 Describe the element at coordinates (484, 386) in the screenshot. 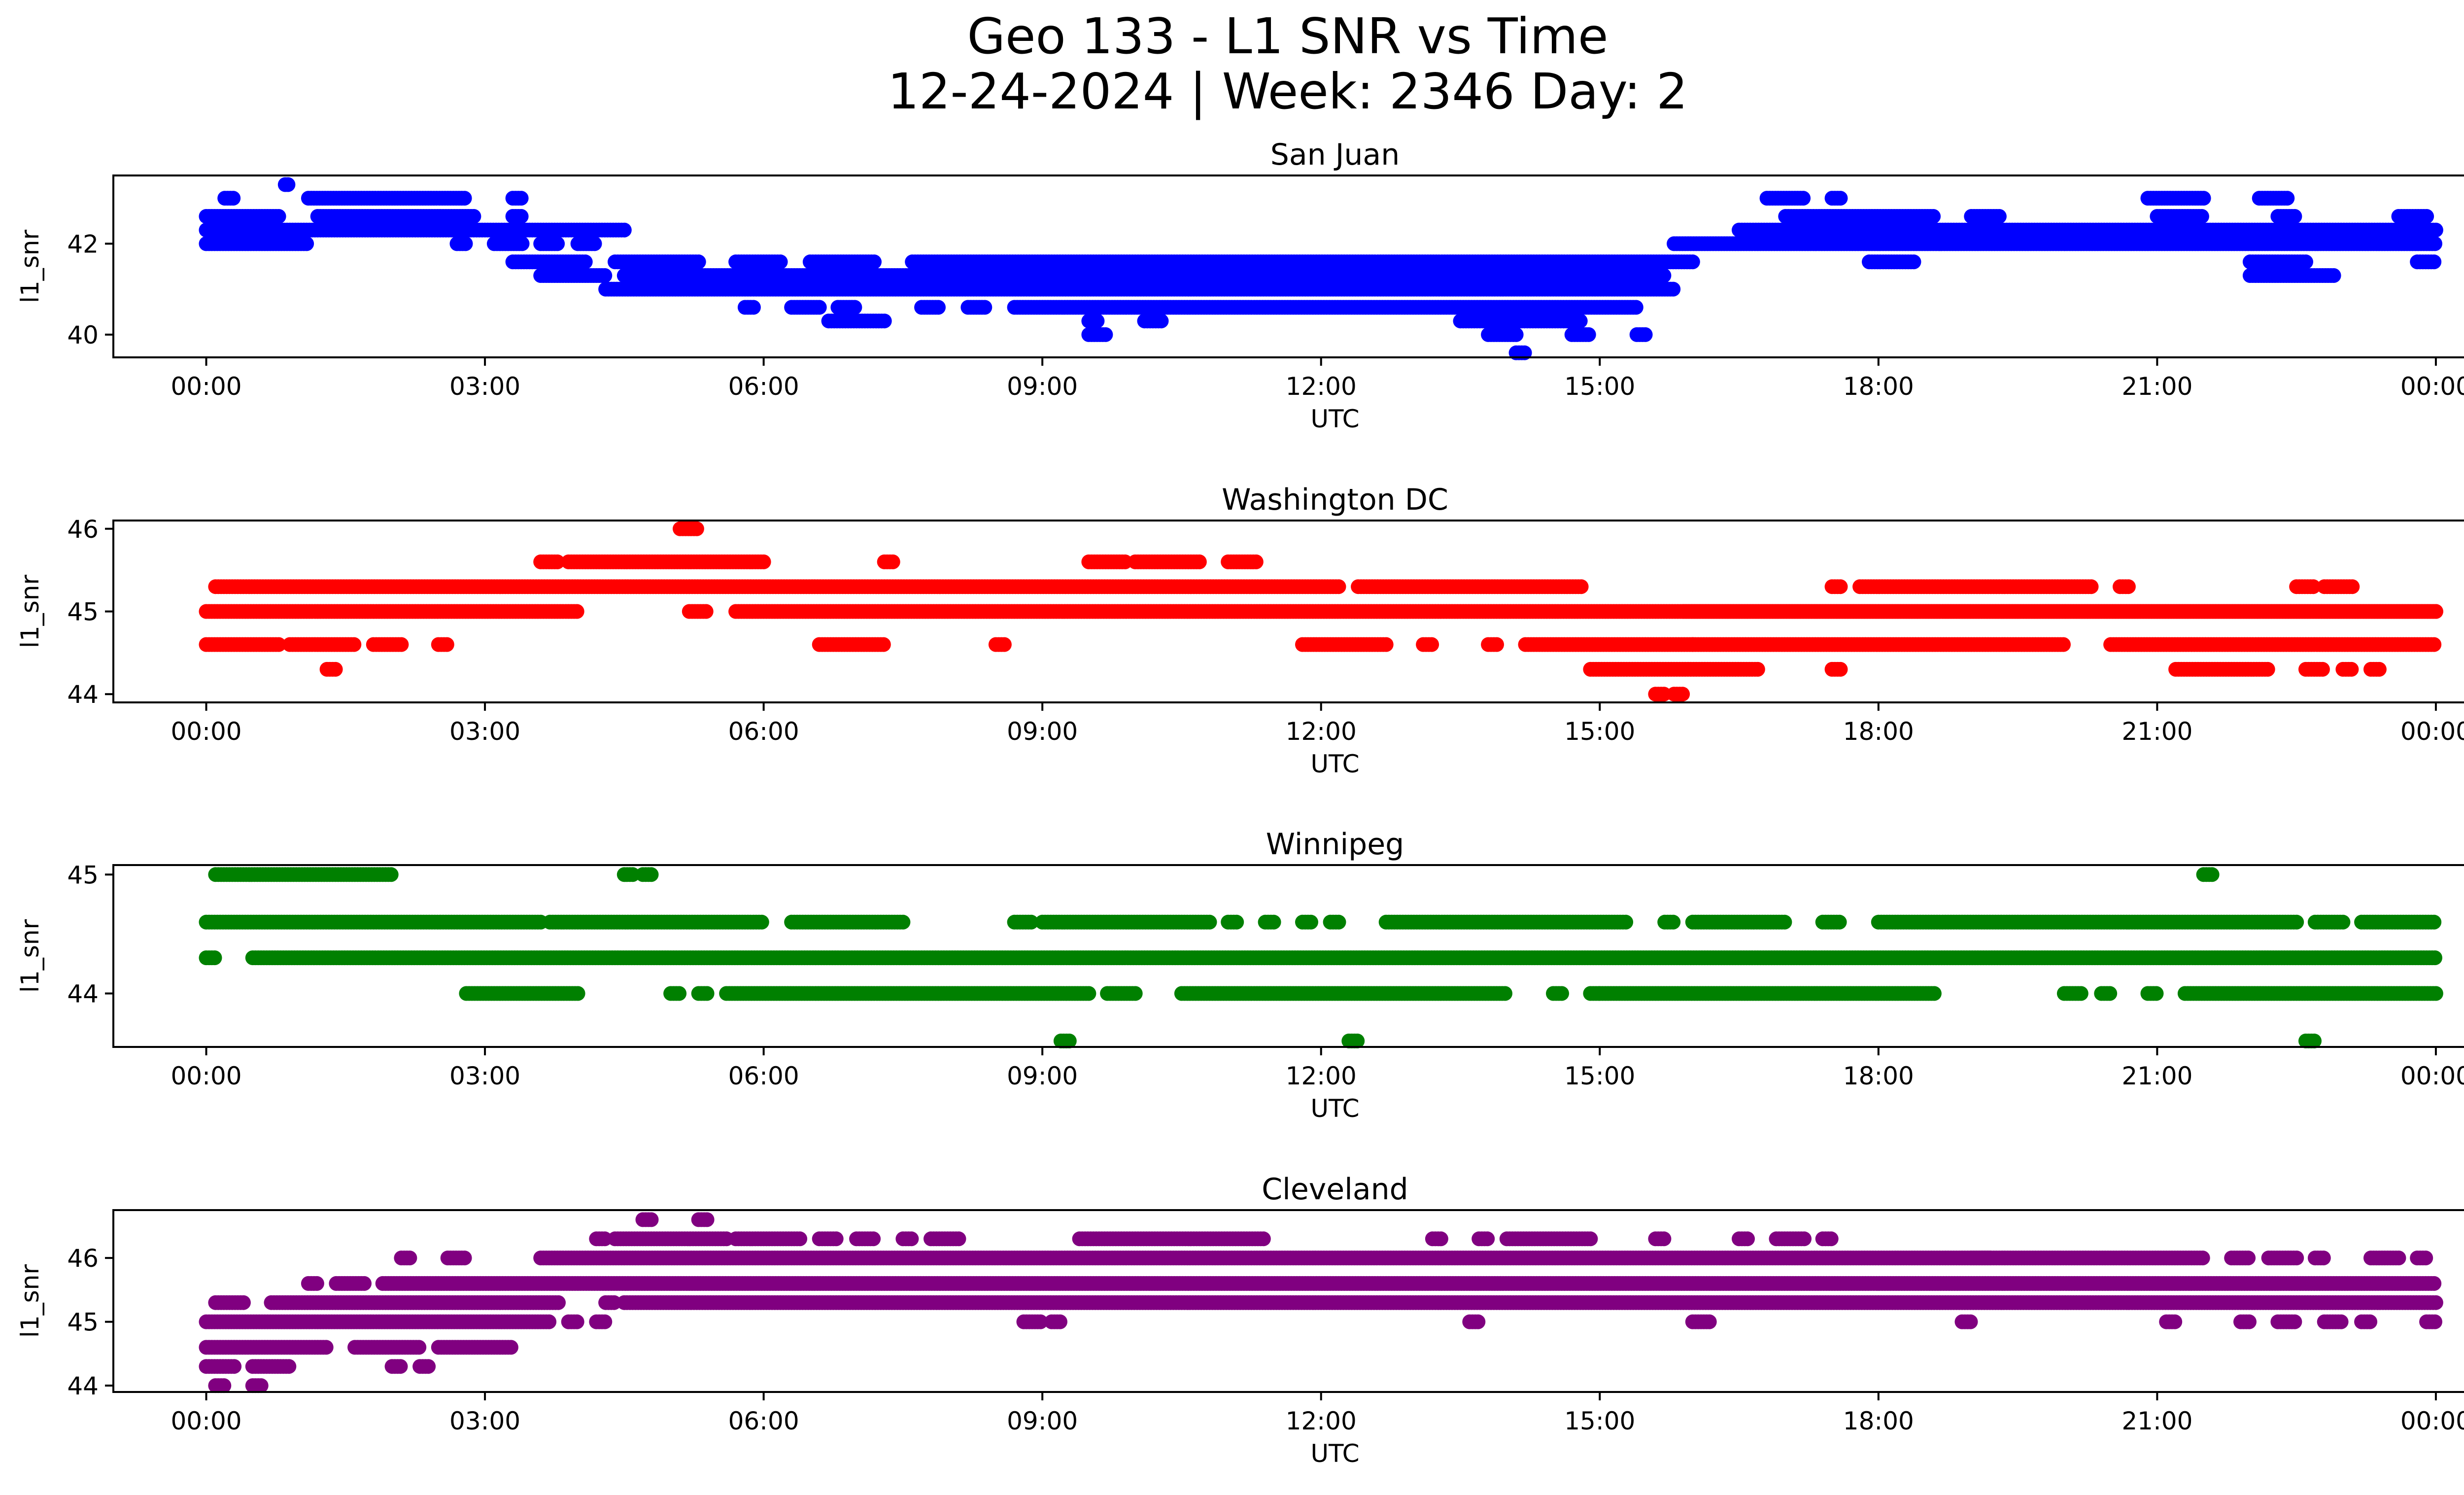

I see `x-tick-label: 03:00` at that location.